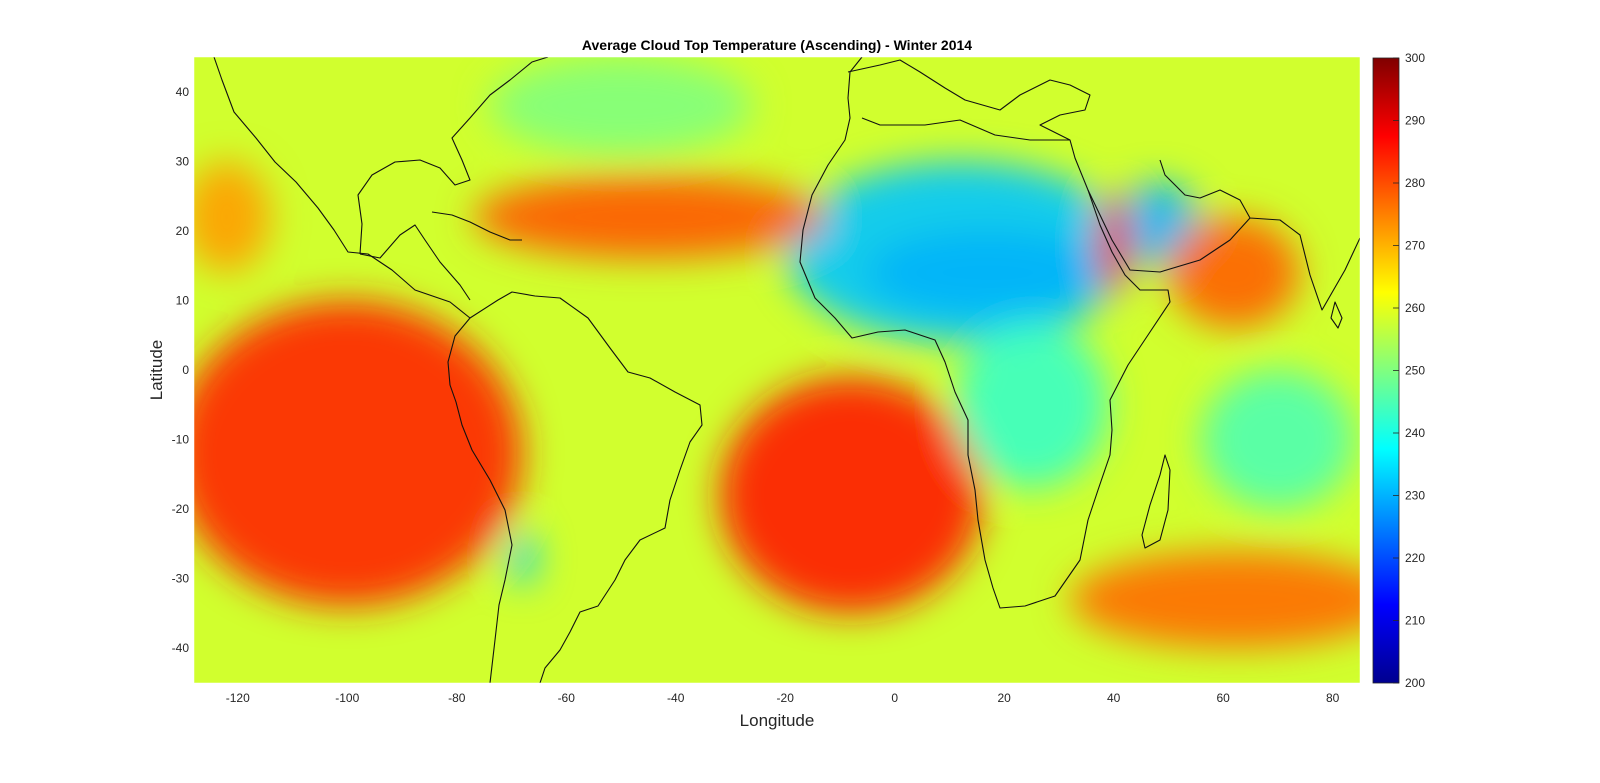 Image resolution: width=1600 pixels, height=783 pixels. Describe the element at coordinates (457, 698) in the screenshot. I see `x-tick-label: -80` at that location.